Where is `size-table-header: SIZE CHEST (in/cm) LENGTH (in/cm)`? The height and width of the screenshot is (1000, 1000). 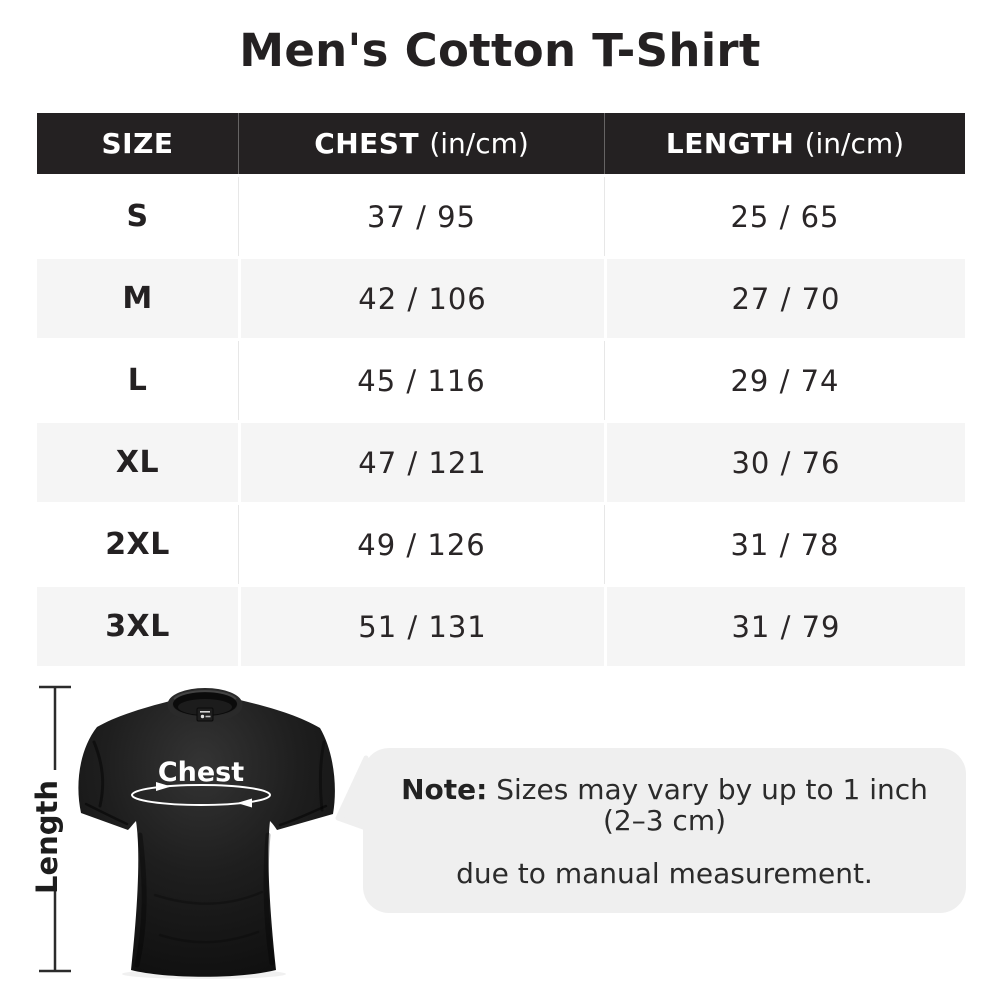 size-table-header: SIZE CHEST (in/cm) LENGTH (in/cm) is located at coordinates (501, 143).